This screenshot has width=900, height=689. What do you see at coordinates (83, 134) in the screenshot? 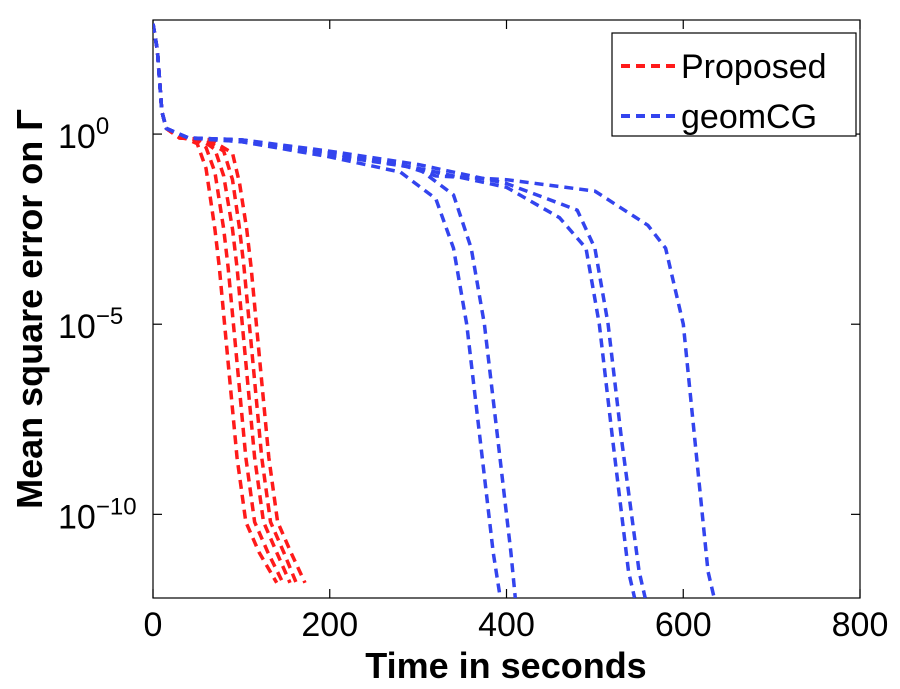
I see `y-tick-label: 10⁰` at bounding box center [83, 134].